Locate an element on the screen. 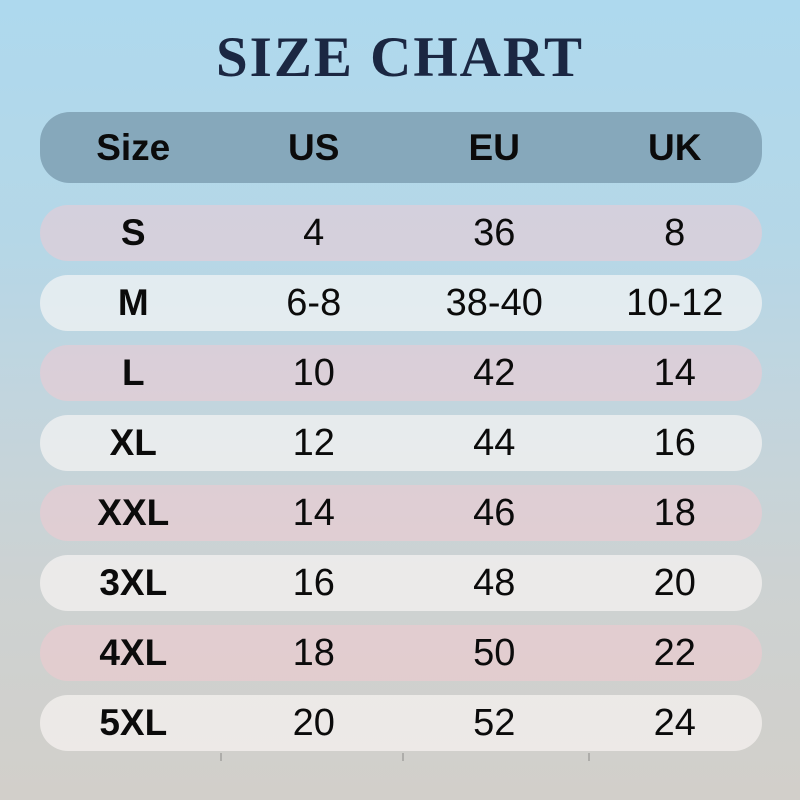 The image size is (800, 800). eu-cell: 48 is located at coordinates (494, 582).